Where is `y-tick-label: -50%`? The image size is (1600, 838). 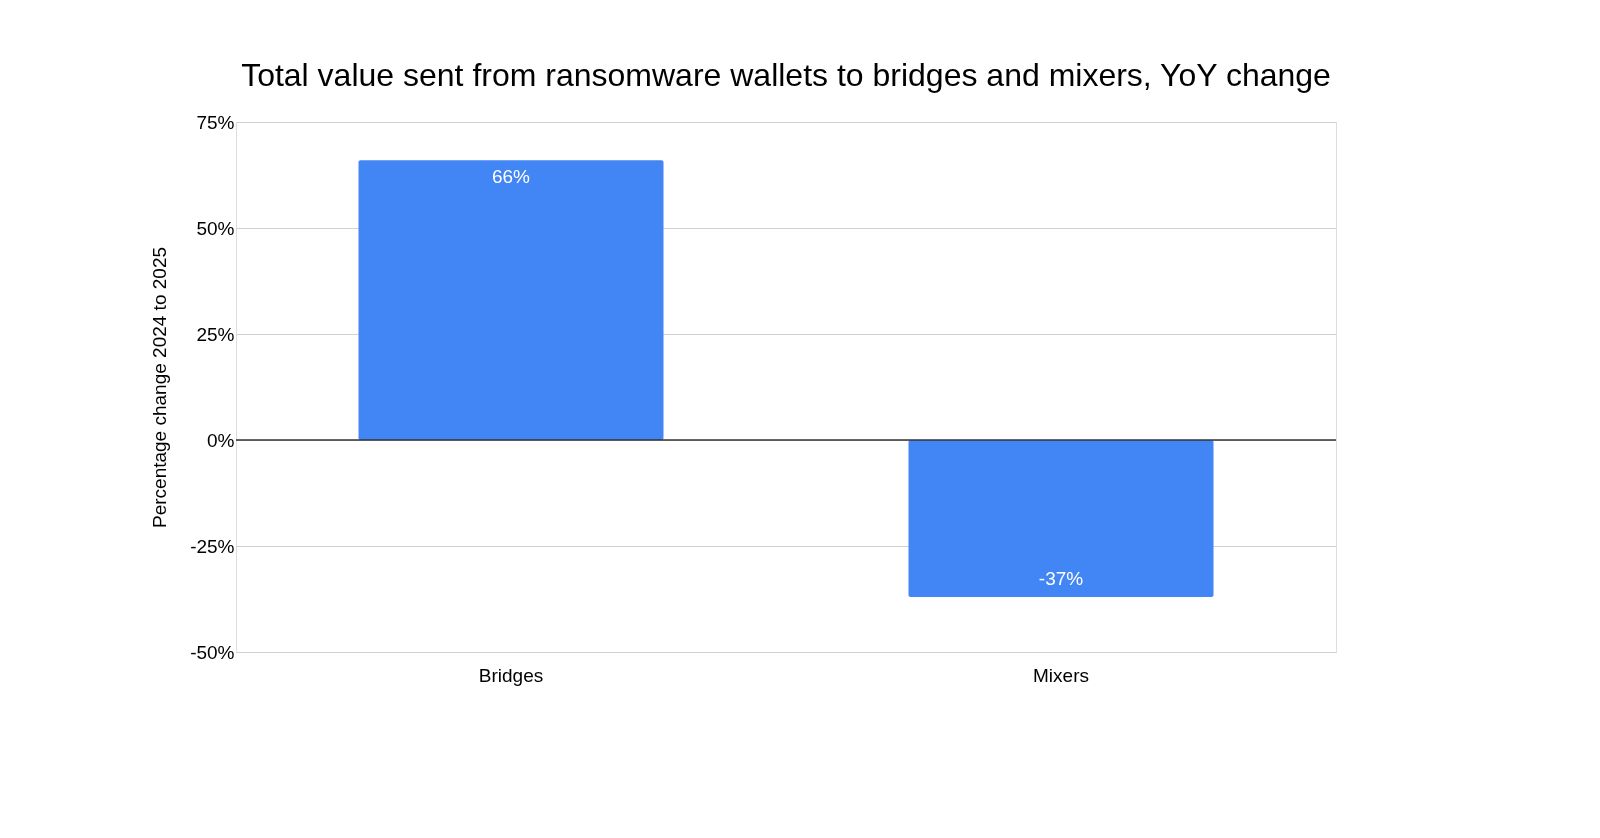 y-tick-label: -50% is located at coordinates (212, 652).